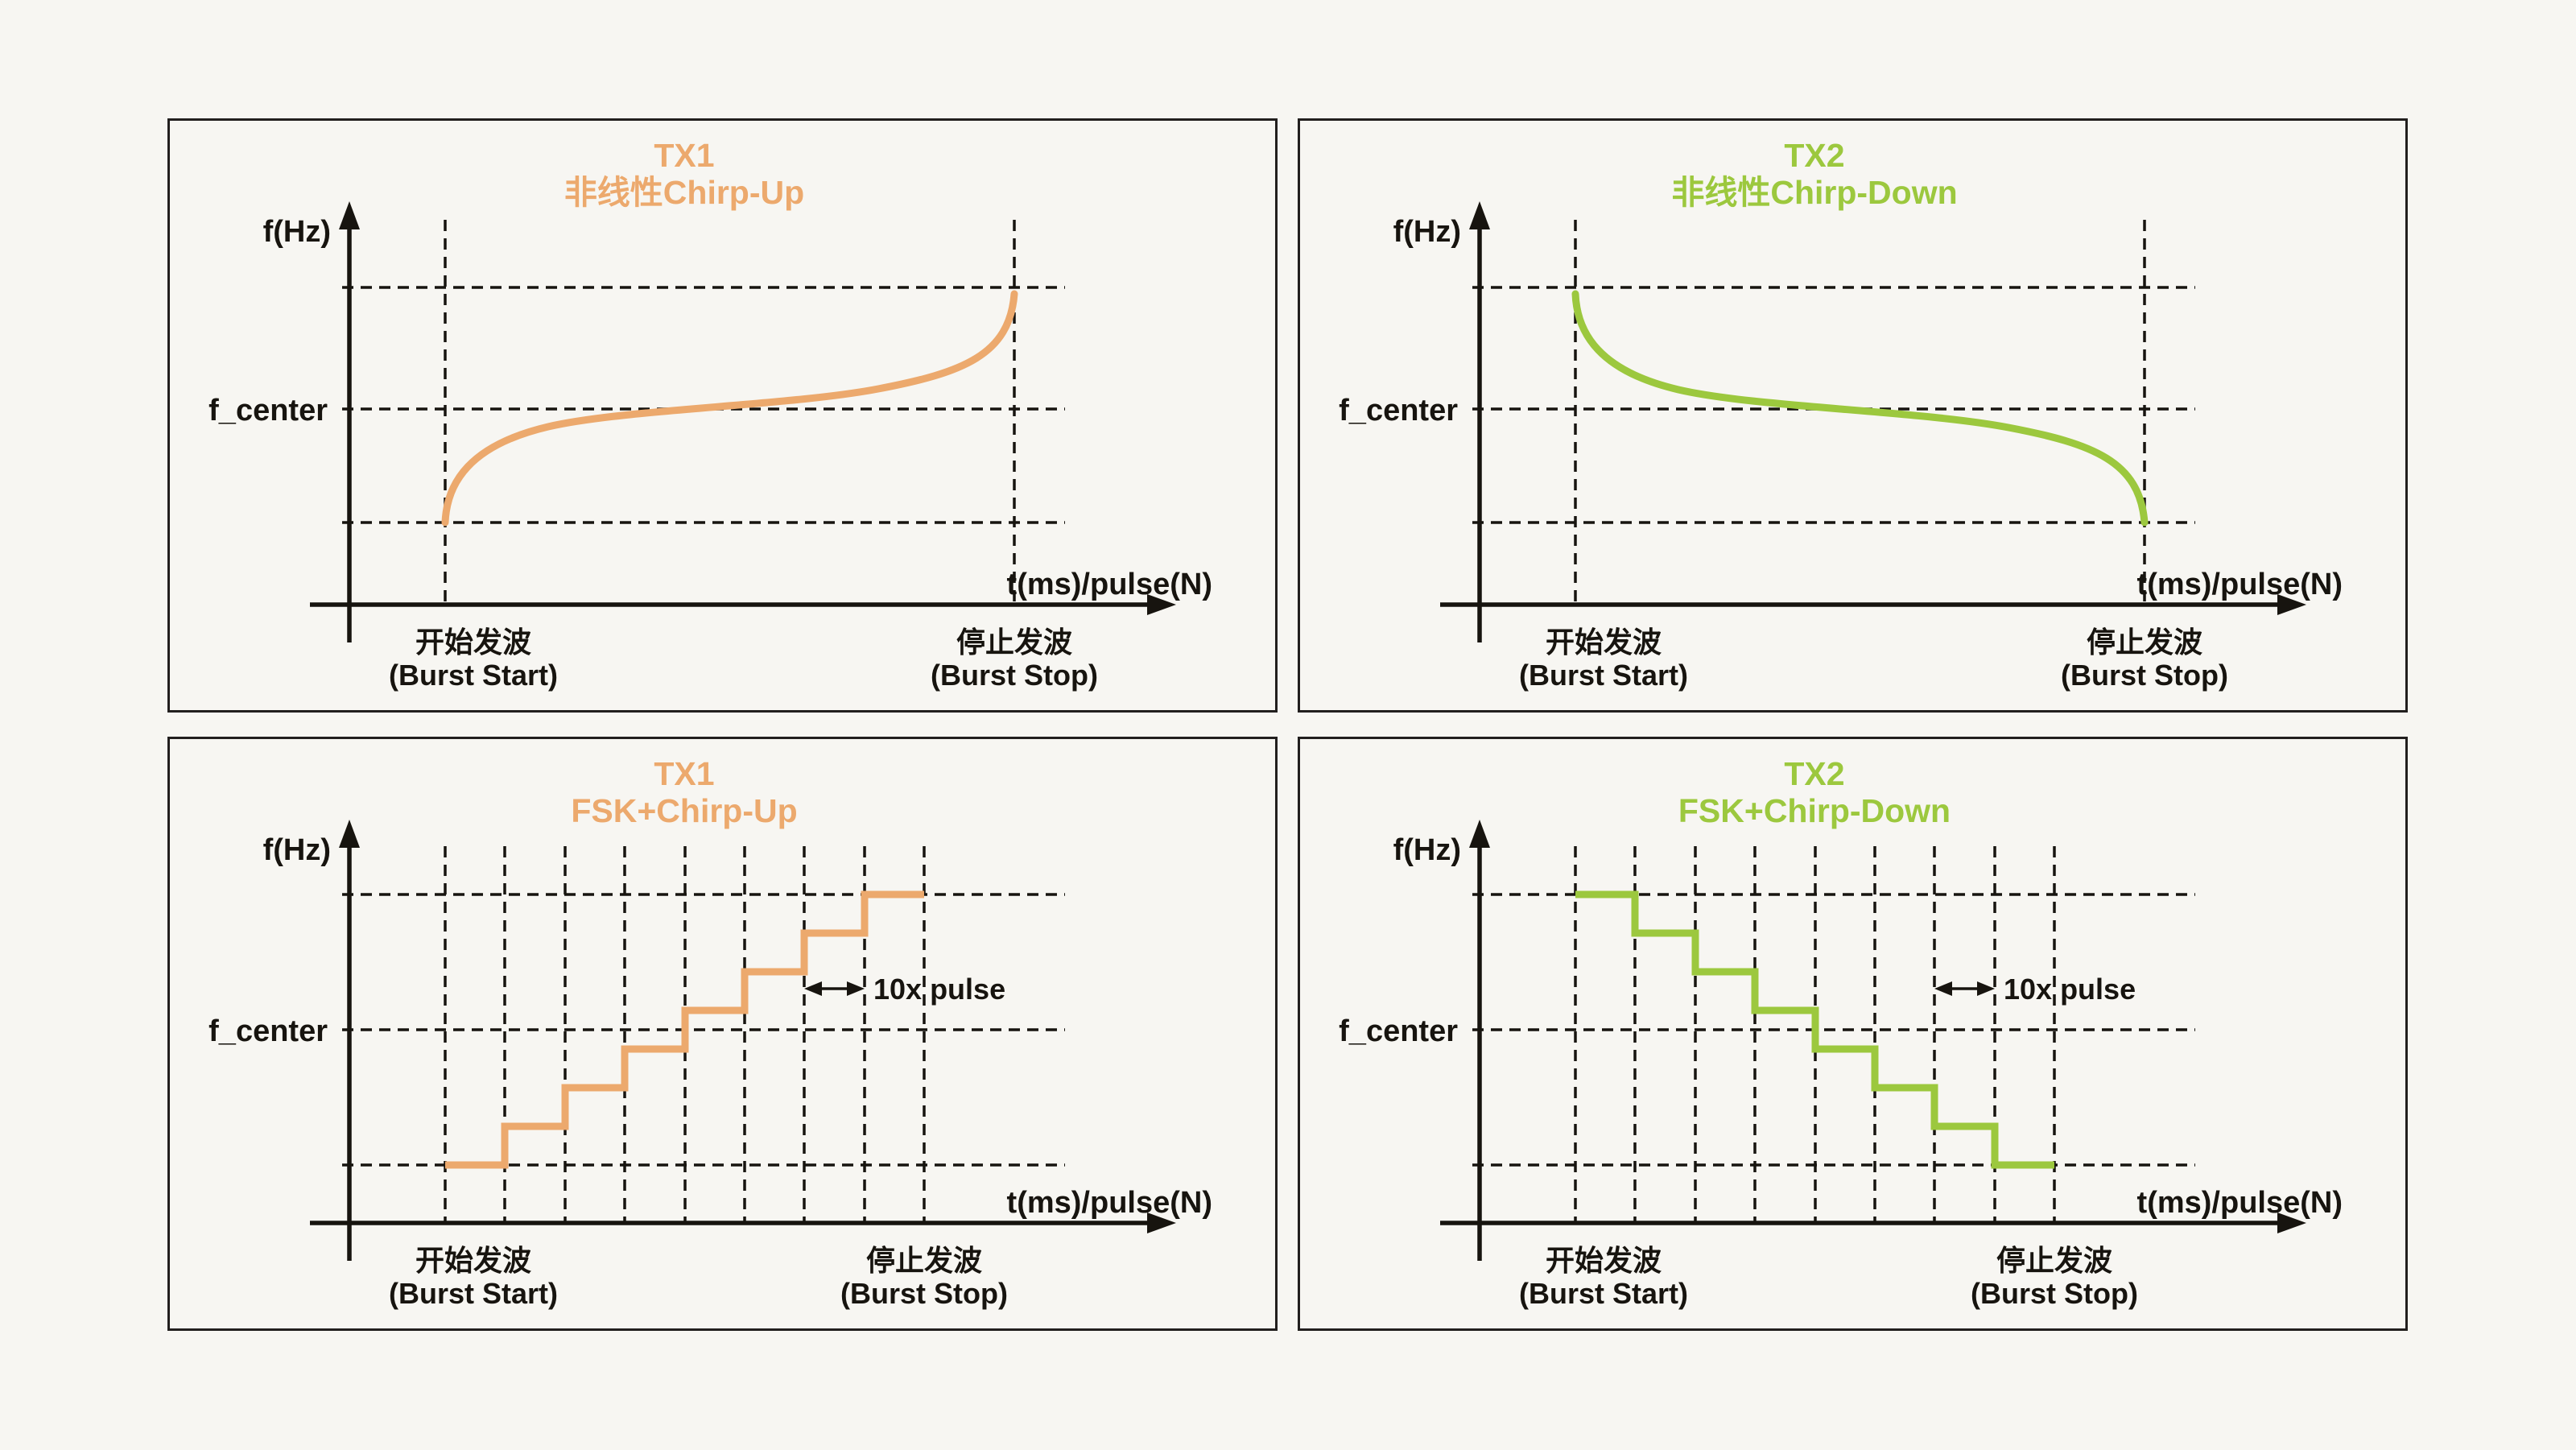 The width and height of the screenshot is (2576, 1450). What do you see at coordinates (684, 192) in the screenshot?
I see `panel-title-line2: 非线性Chirp-Up` at bounding box center [684, 192].